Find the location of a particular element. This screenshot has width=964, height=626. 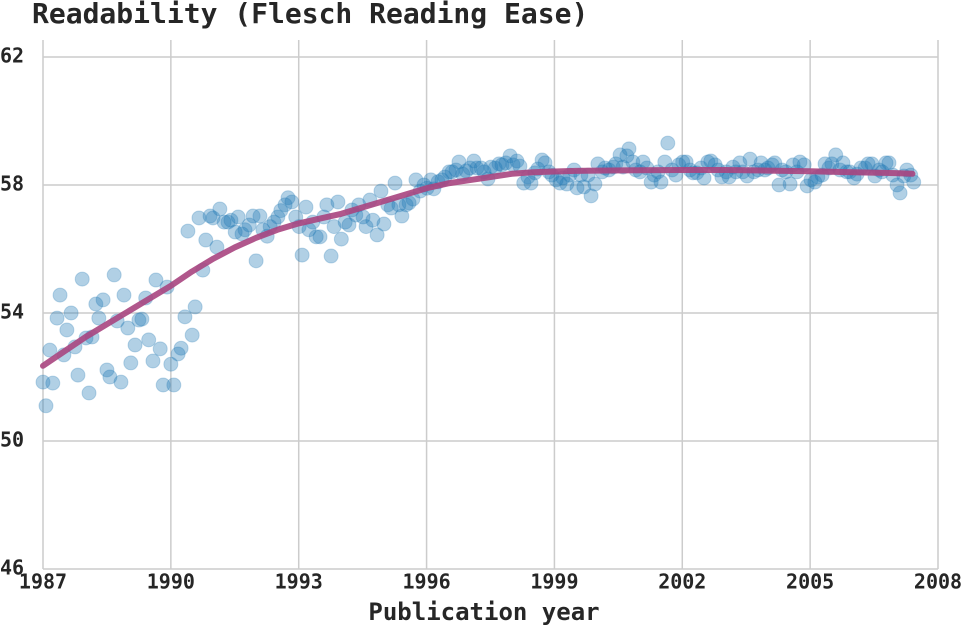

x-tick-label: 2005 is located at coordinates (810, 582).